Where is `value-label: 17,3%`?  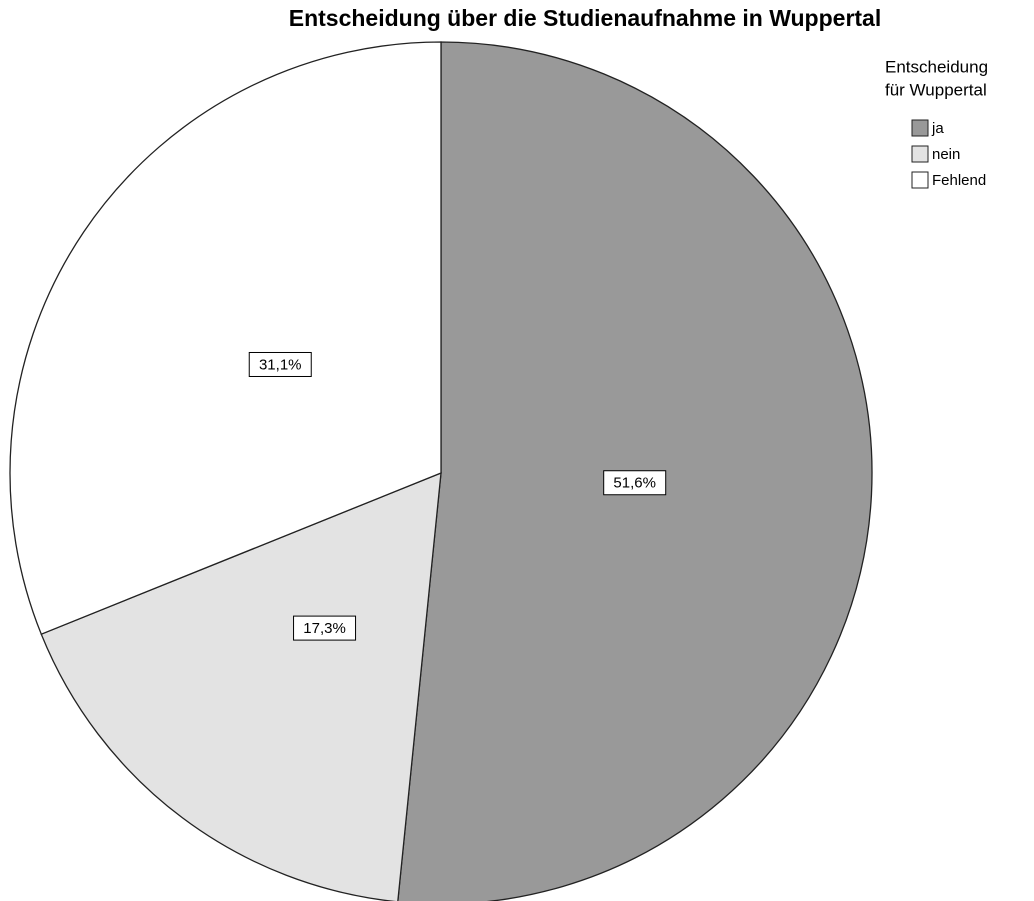
value-label: 17,3% is located at coordinates (324, 628).